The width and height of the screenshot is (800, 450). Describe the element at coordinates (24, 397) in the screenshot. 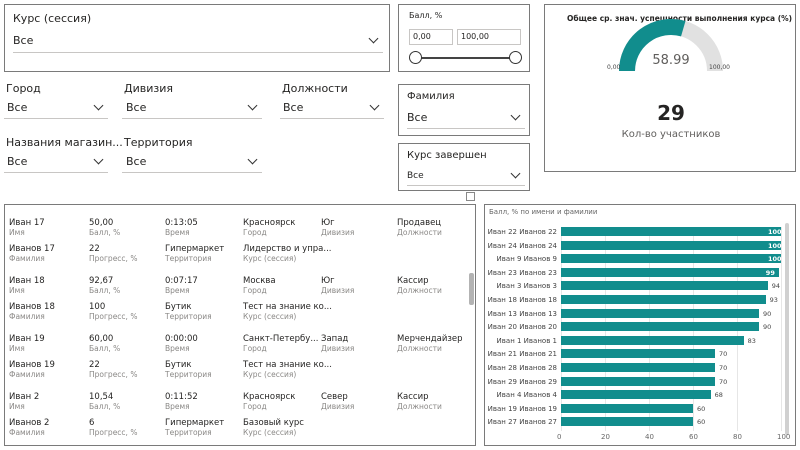

I see `table-cell: Иван 2` at that location.